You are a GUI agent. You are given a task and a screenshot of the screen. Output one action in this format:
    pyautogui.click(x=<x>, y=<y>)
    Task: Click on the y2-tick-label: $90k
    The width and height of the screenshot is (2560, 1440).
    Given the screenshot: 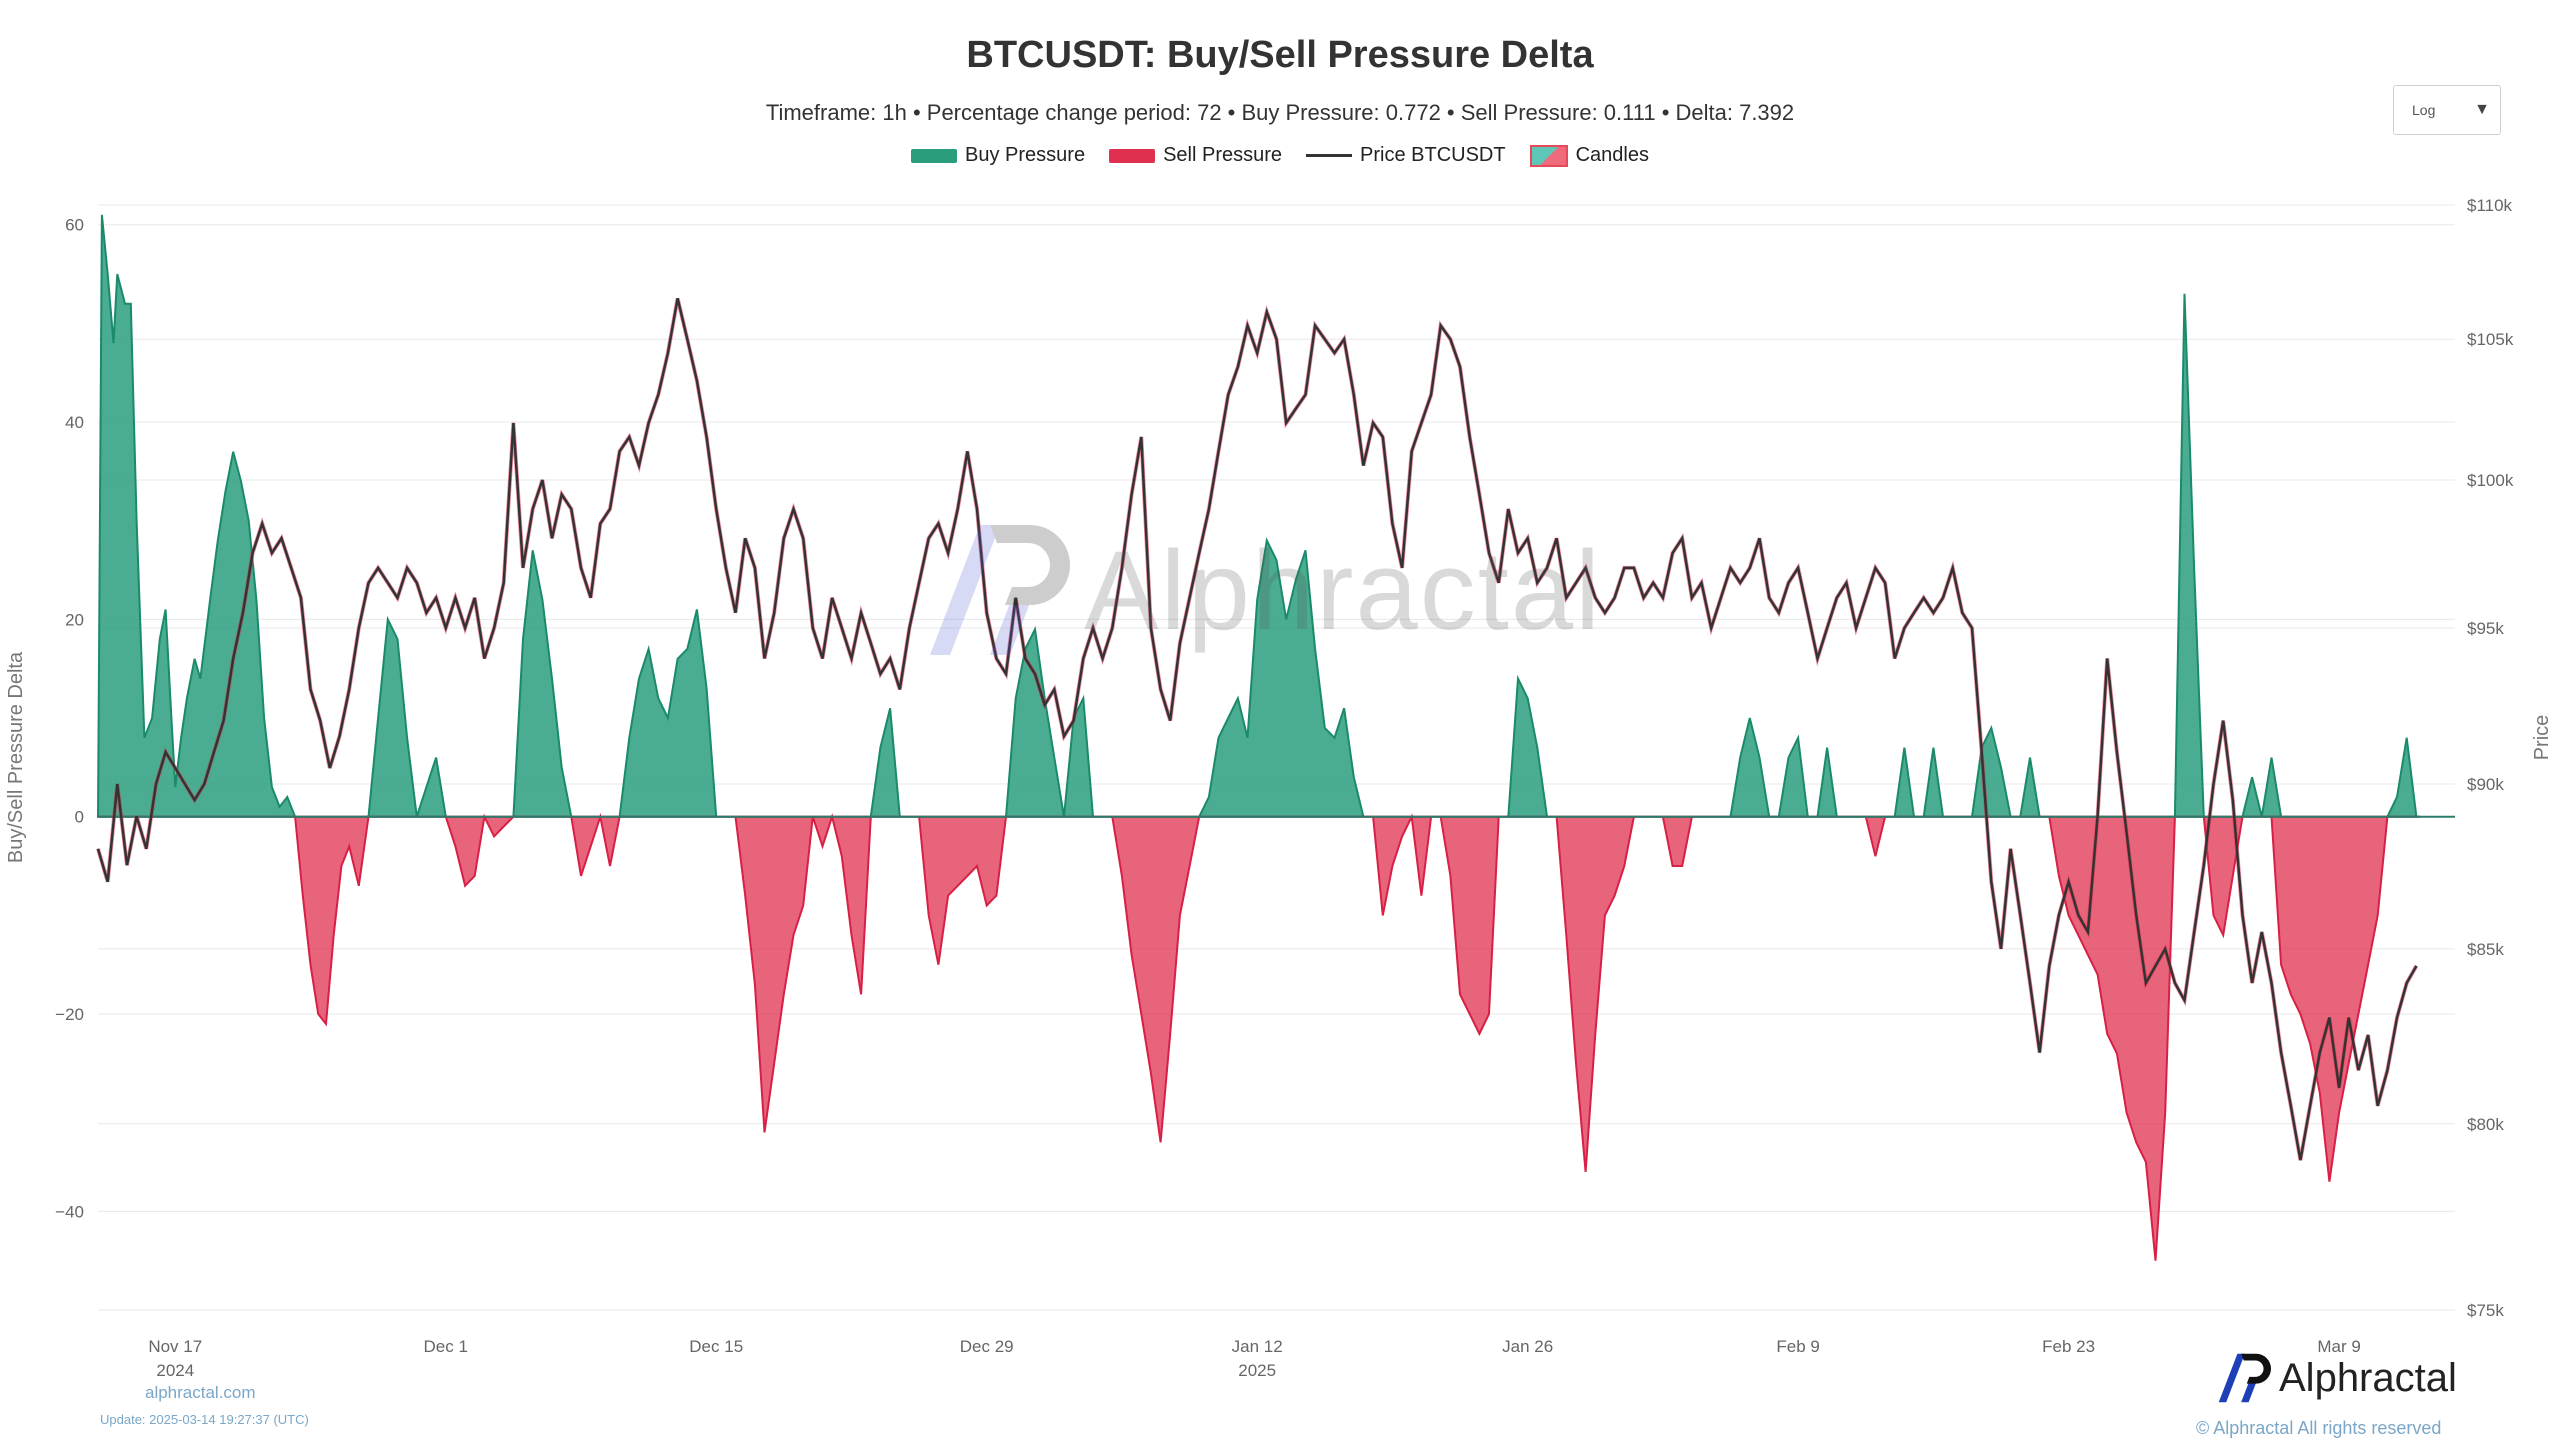 What is the action you would take?
    pyautogui.click(x=2485, y=784)
    